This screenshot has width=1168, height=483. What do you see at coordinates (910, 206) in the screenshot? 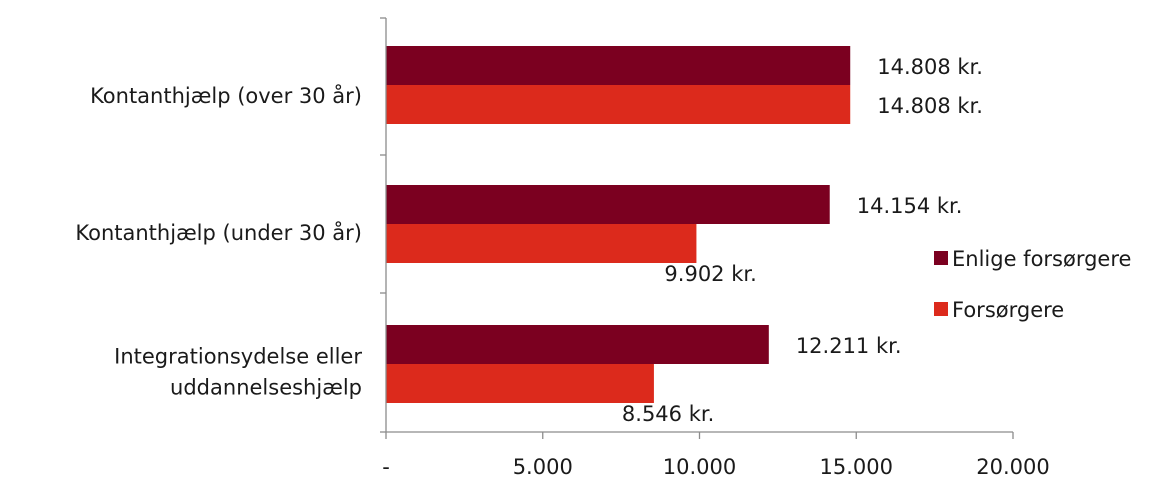
I see `data-label-enlige-1: 14.154 kr.` at bounding box center [910, 206].